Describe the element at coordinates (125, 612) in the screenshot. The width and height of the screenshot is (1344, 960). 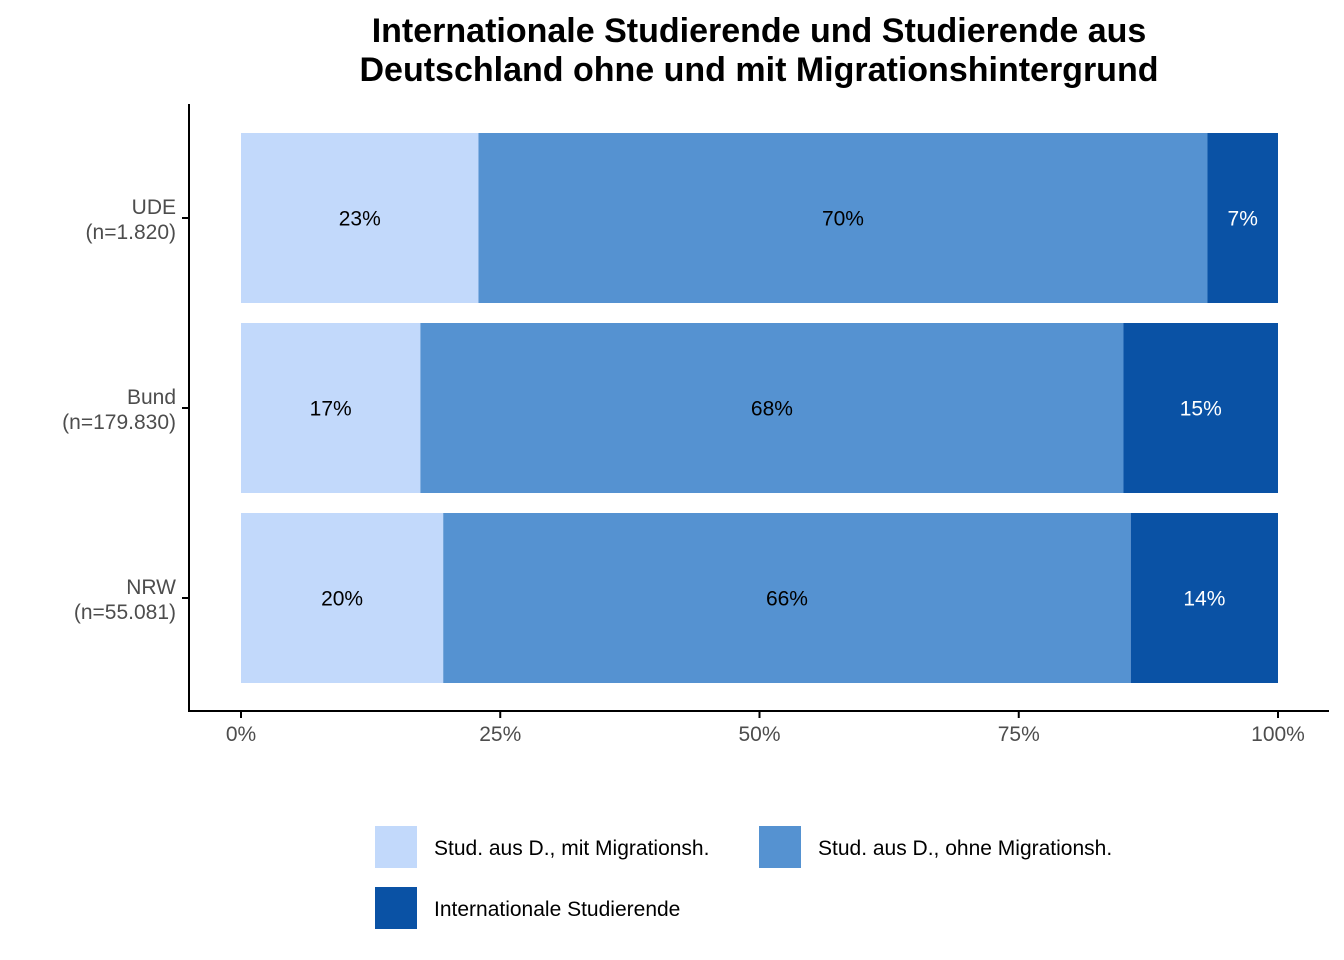
I see `y-tick-sample-size-nrw: (n=55.081)` at that location.